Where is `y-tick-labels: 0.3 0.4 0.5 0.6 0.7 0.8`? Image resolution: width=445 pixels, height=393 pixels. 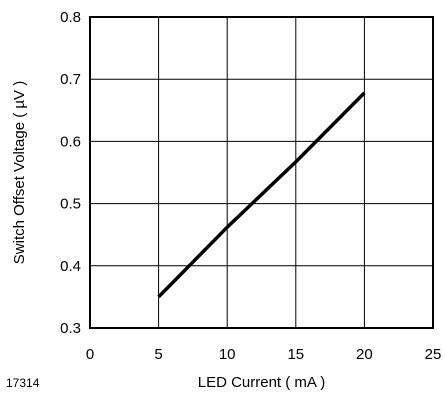 y-tick-labels: 0.3 0.4 0.5 0.6 0.7 0.8 is located at coordinates (70, 173).